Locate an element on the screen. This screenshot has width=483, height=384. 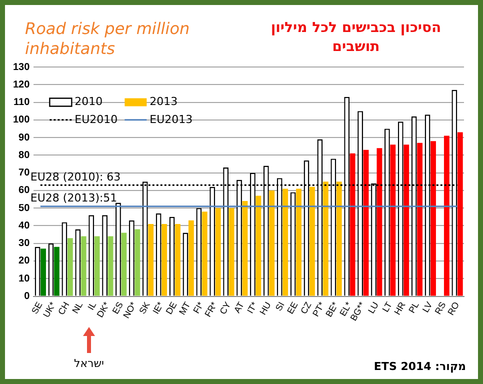
x-tick-label: CH is located at coordinates (64, 308).